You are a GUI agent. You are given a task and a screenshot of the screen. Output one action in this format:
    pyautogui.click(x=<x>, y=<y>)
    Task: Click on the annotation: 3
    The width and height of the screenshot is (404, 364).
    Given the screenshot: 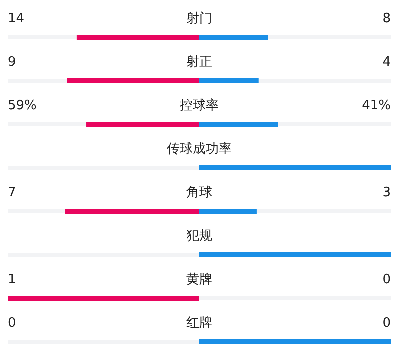 What is the action you would take?
    pyautogui.click(x=386, y=193)
    